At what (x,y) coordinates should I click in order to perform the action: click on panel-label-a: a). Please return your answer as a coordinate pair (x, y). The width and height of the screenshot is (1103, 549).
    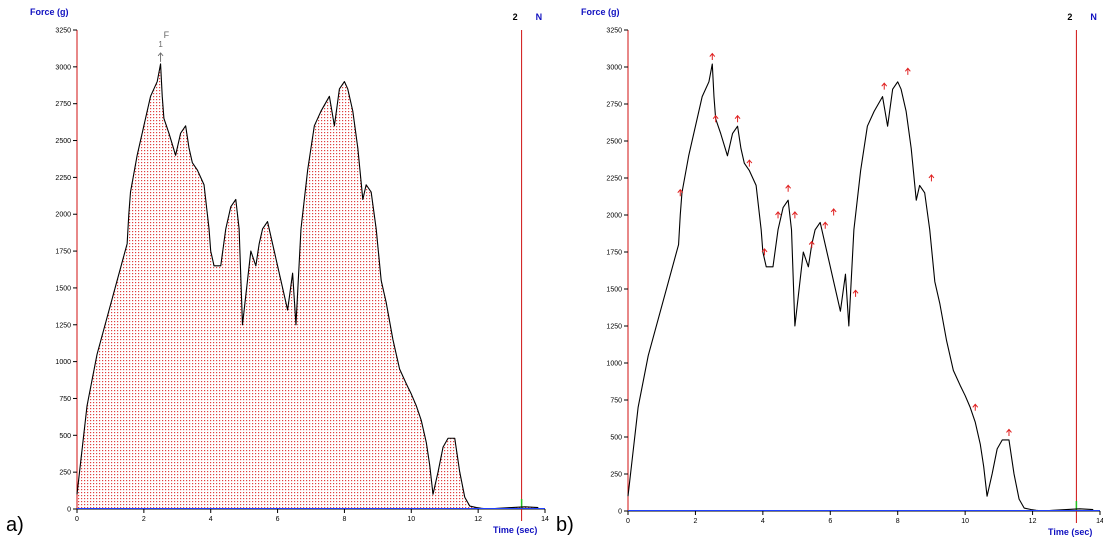
    Looking at the image, I should click on (15, 525).